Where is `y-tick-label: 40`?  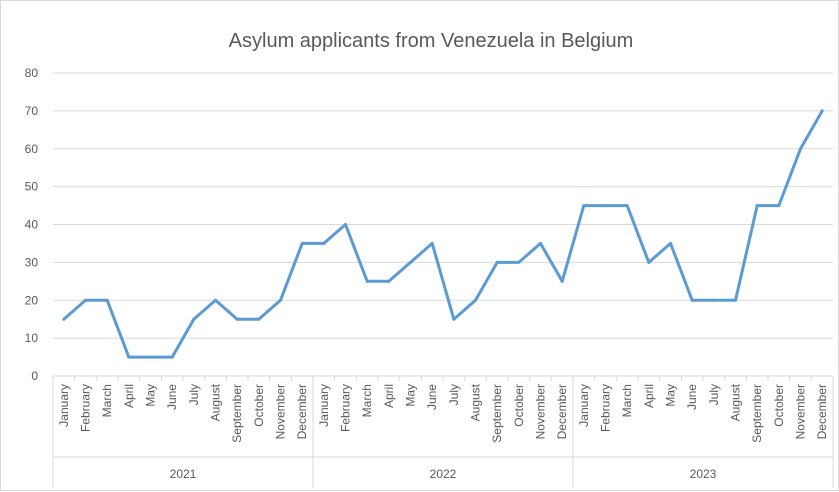
y-tick-label: 40 is located at coordinates (32, 225).